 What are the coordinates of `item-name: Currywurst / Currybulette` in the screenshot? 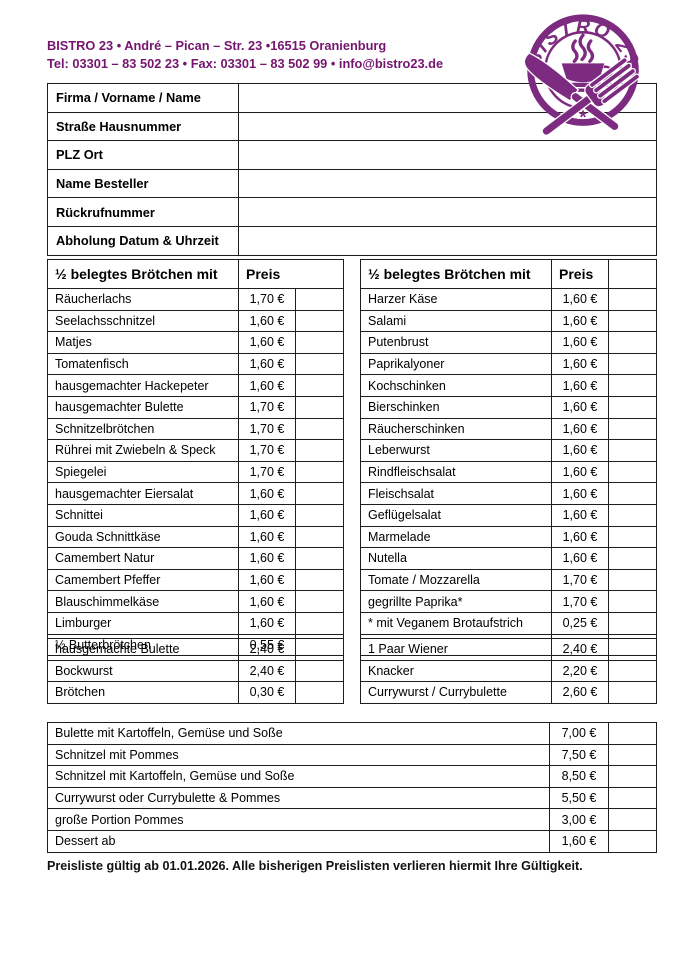 It's located at (456, 692).